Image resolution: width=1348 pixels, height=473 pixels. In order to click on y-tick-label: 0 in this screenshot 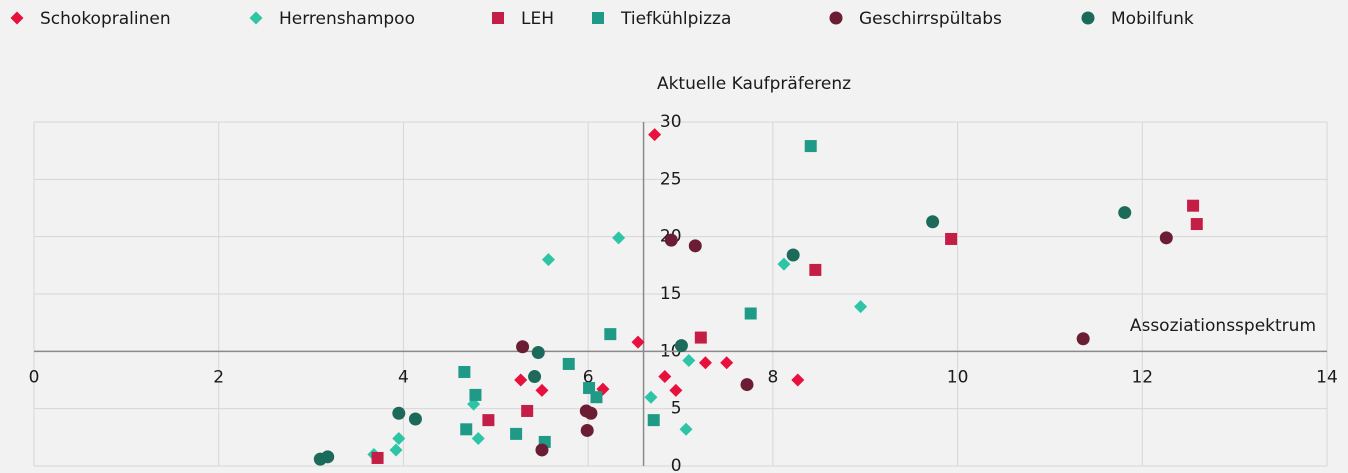, I will do `click(676, 464)`.